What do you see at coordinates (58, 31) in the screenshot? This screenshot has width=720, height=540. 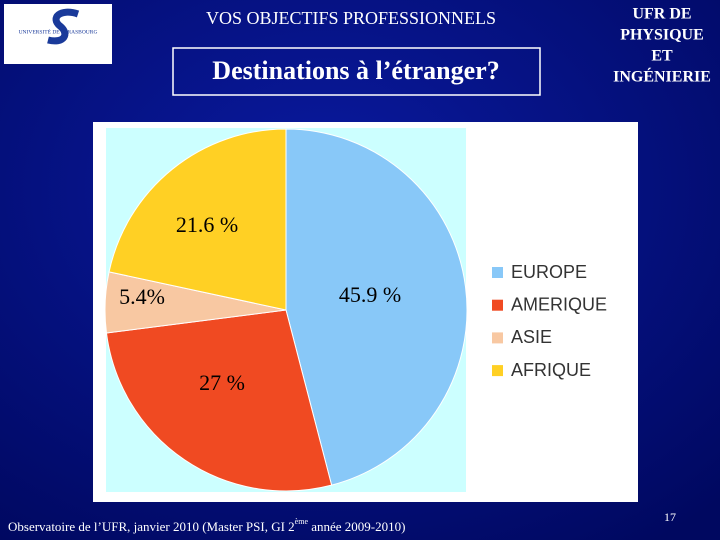 I see `logo-text: UNIVERSITÉ DE STRASBOURG` at bounding box center [58, 31].